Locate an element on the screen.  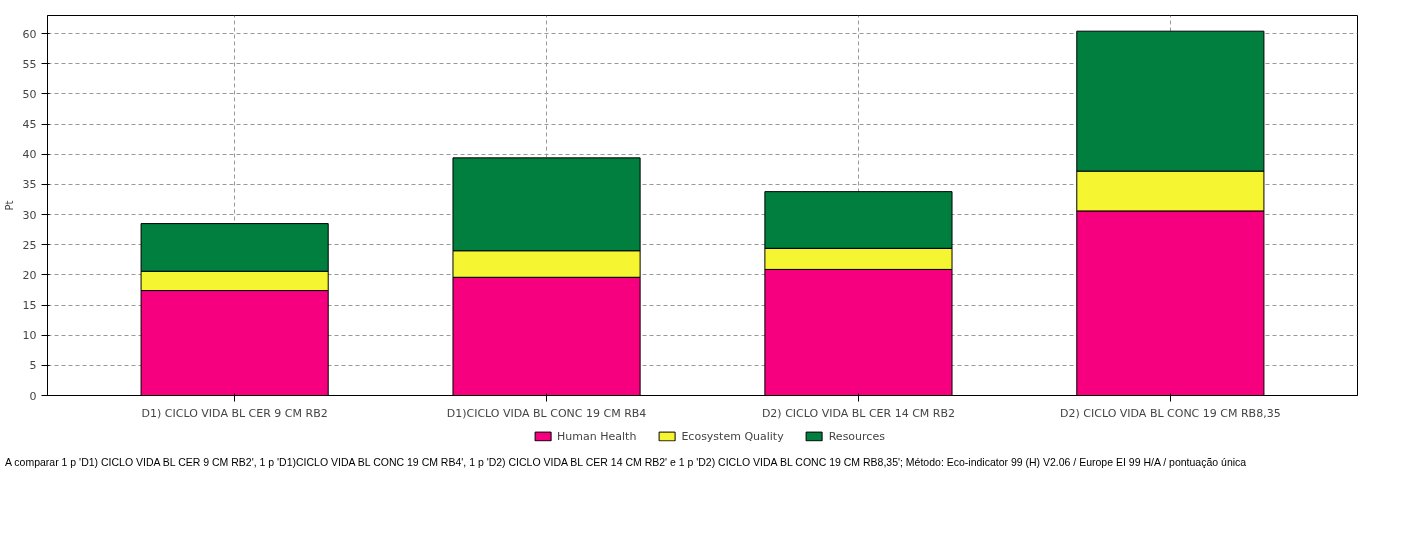
y-axis-title: Pt is located at coordinates (9, 205).